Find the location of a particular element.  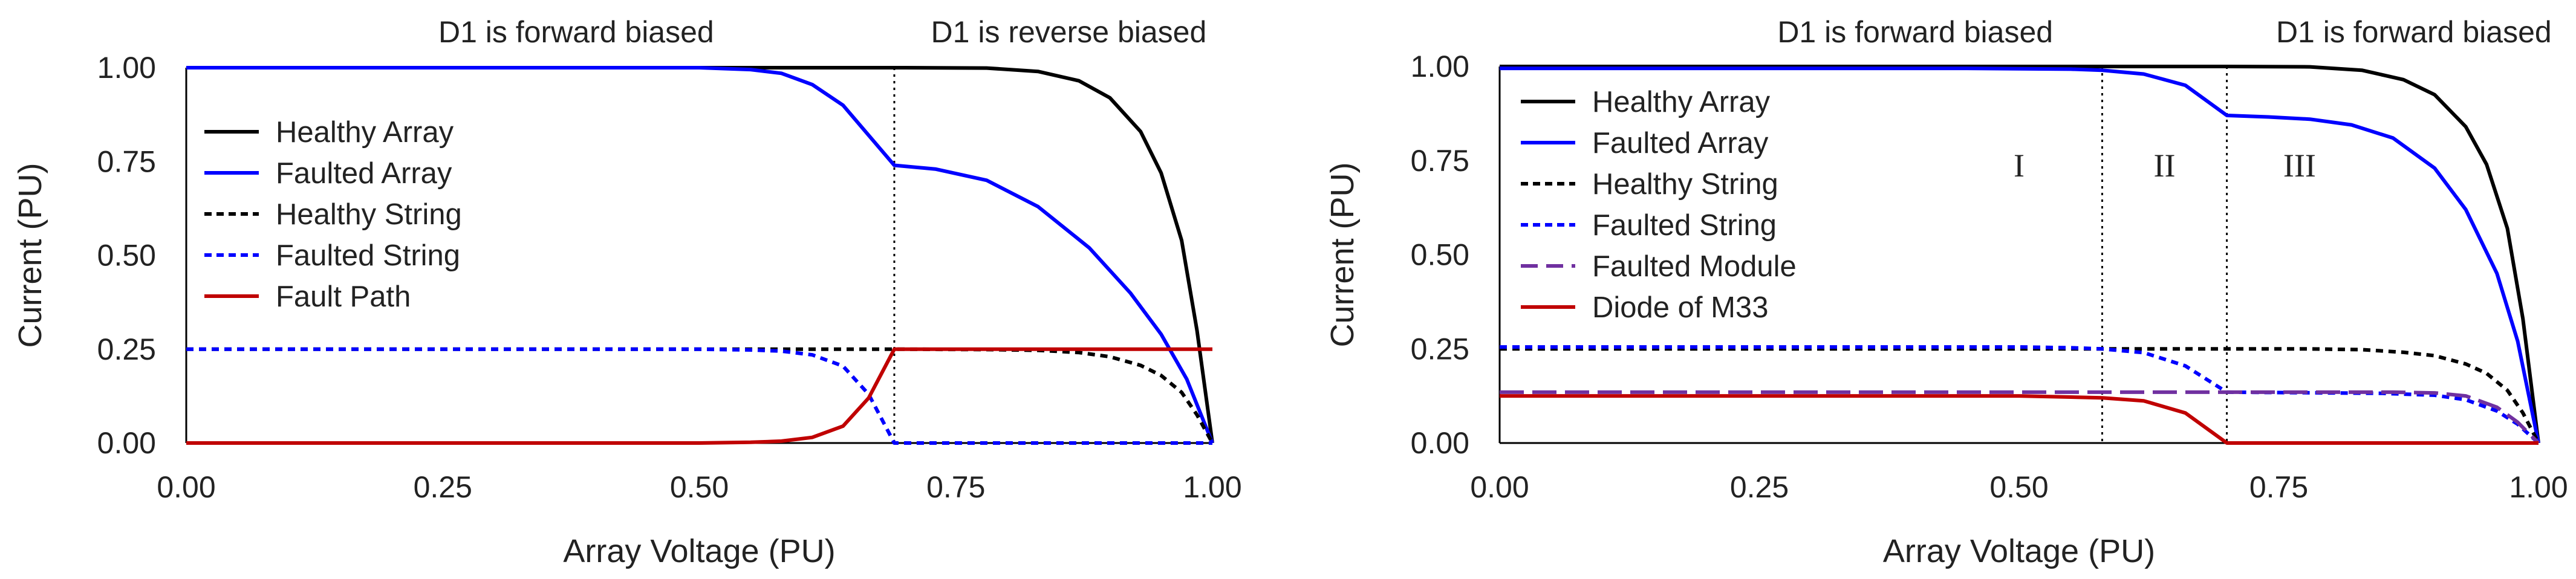

region-label: I is located at coordinates (2019, 166).